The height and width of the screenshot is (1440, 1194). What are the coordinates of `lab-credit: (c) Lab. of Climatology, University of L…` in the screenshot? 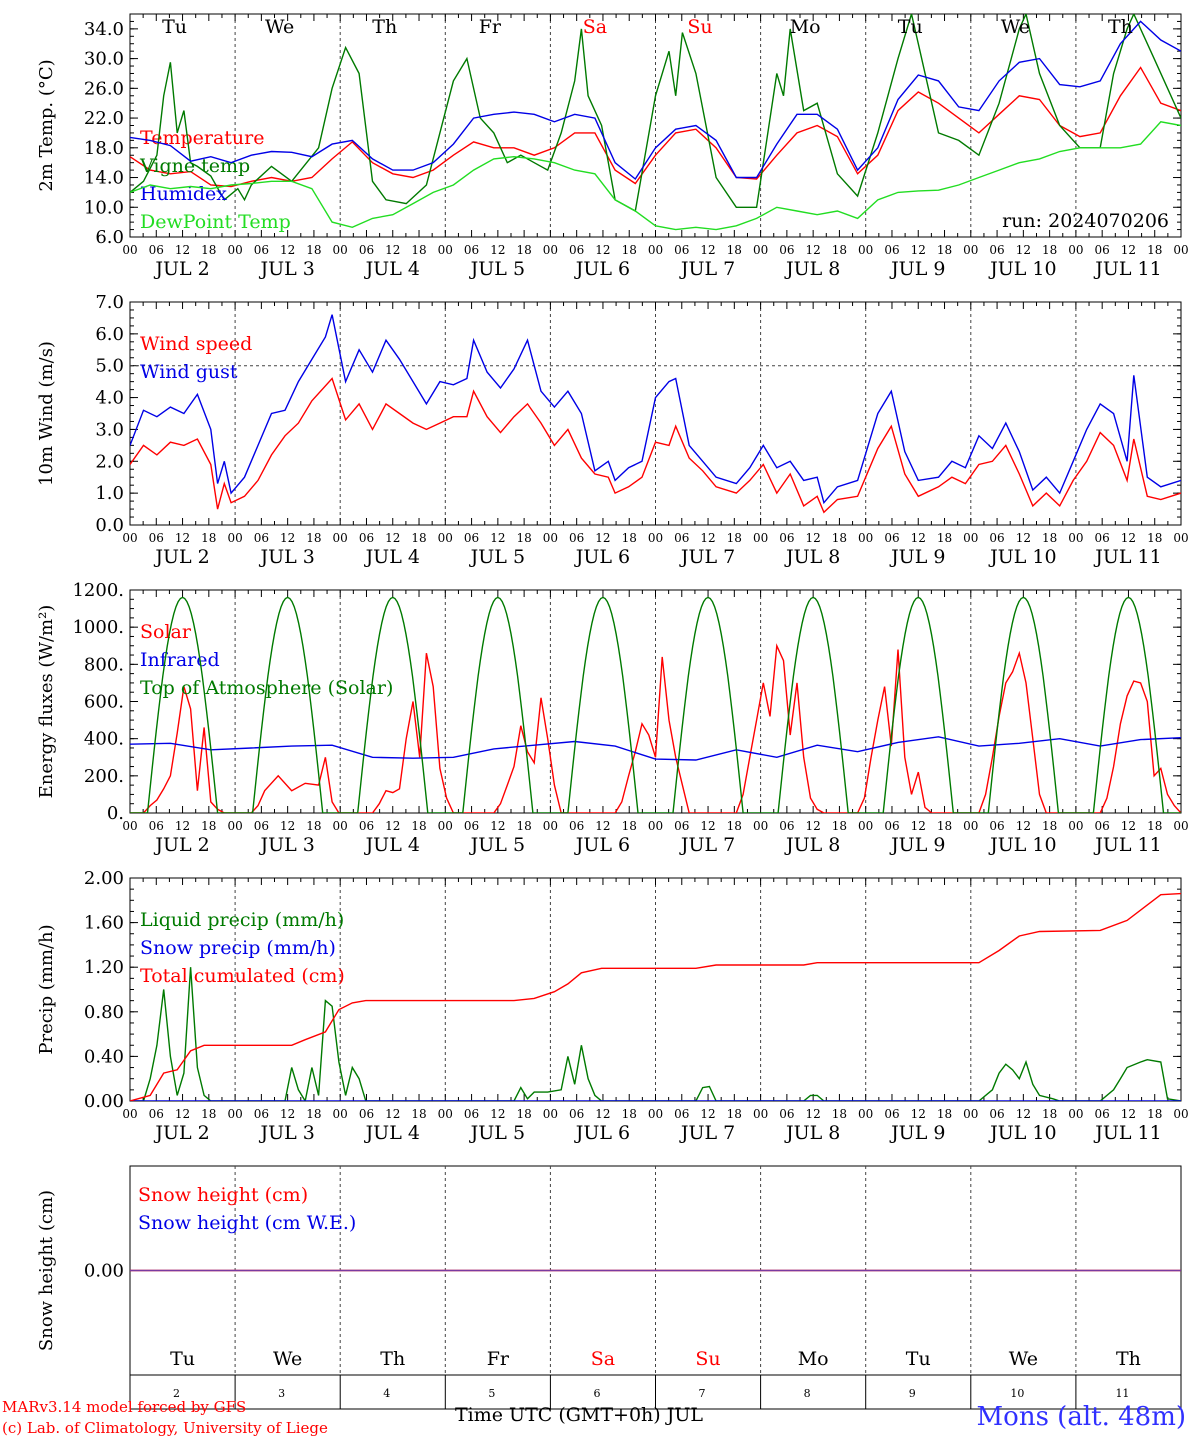 It's located at (165, 1428).